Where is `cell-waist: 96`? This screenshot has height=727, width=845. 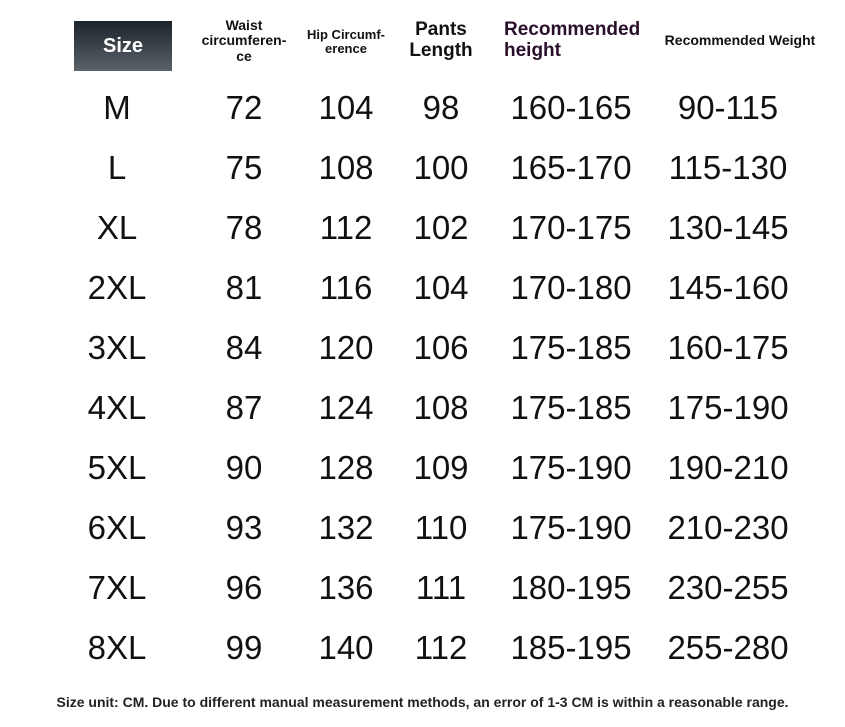 cell-waist: 96 is located at coordinates (244, 587).